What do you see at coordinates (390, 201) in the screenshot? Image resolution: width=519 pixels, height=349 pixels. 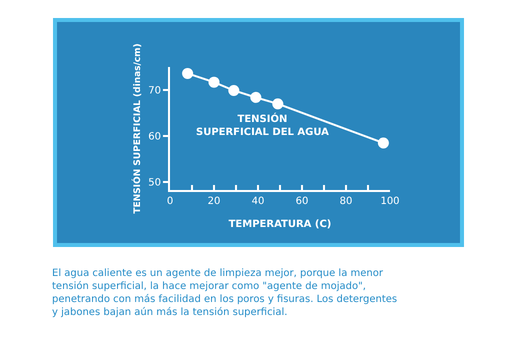 I see `x-tick-label: 100` at bounding box center [390, 201].